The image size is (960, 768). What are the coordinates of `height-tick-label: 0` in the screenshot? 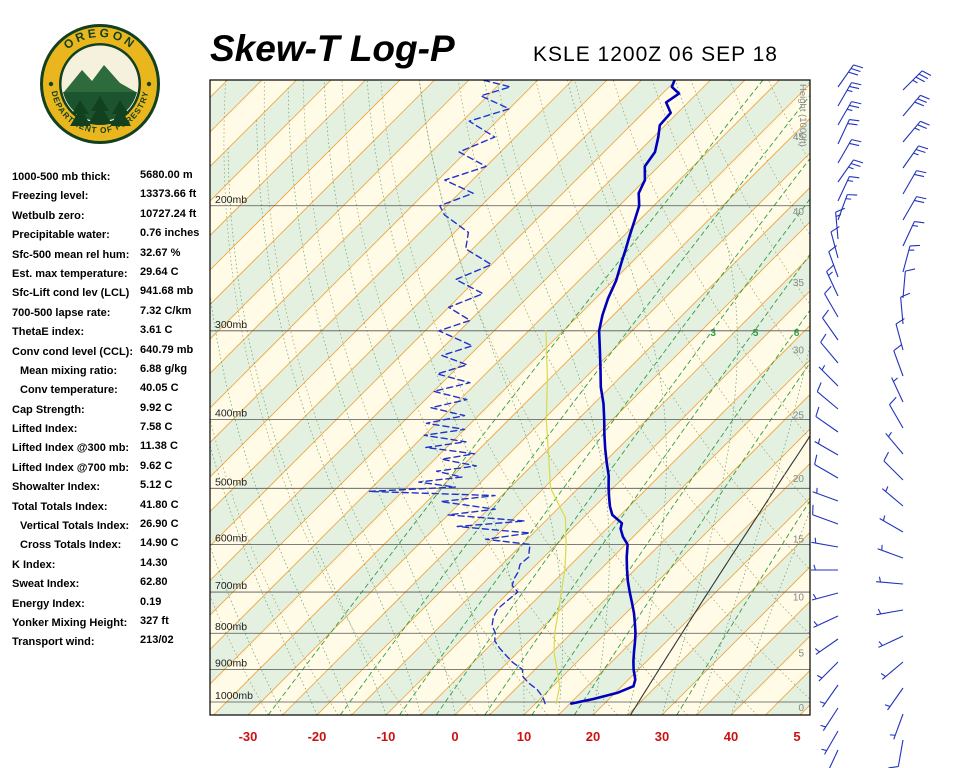 It's located at (801, 708).